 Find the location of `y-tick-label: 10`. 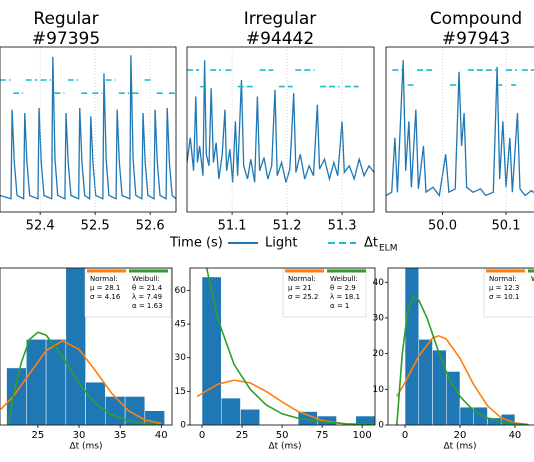

y-tick-label: 10 is located at coordinates (379, 390).